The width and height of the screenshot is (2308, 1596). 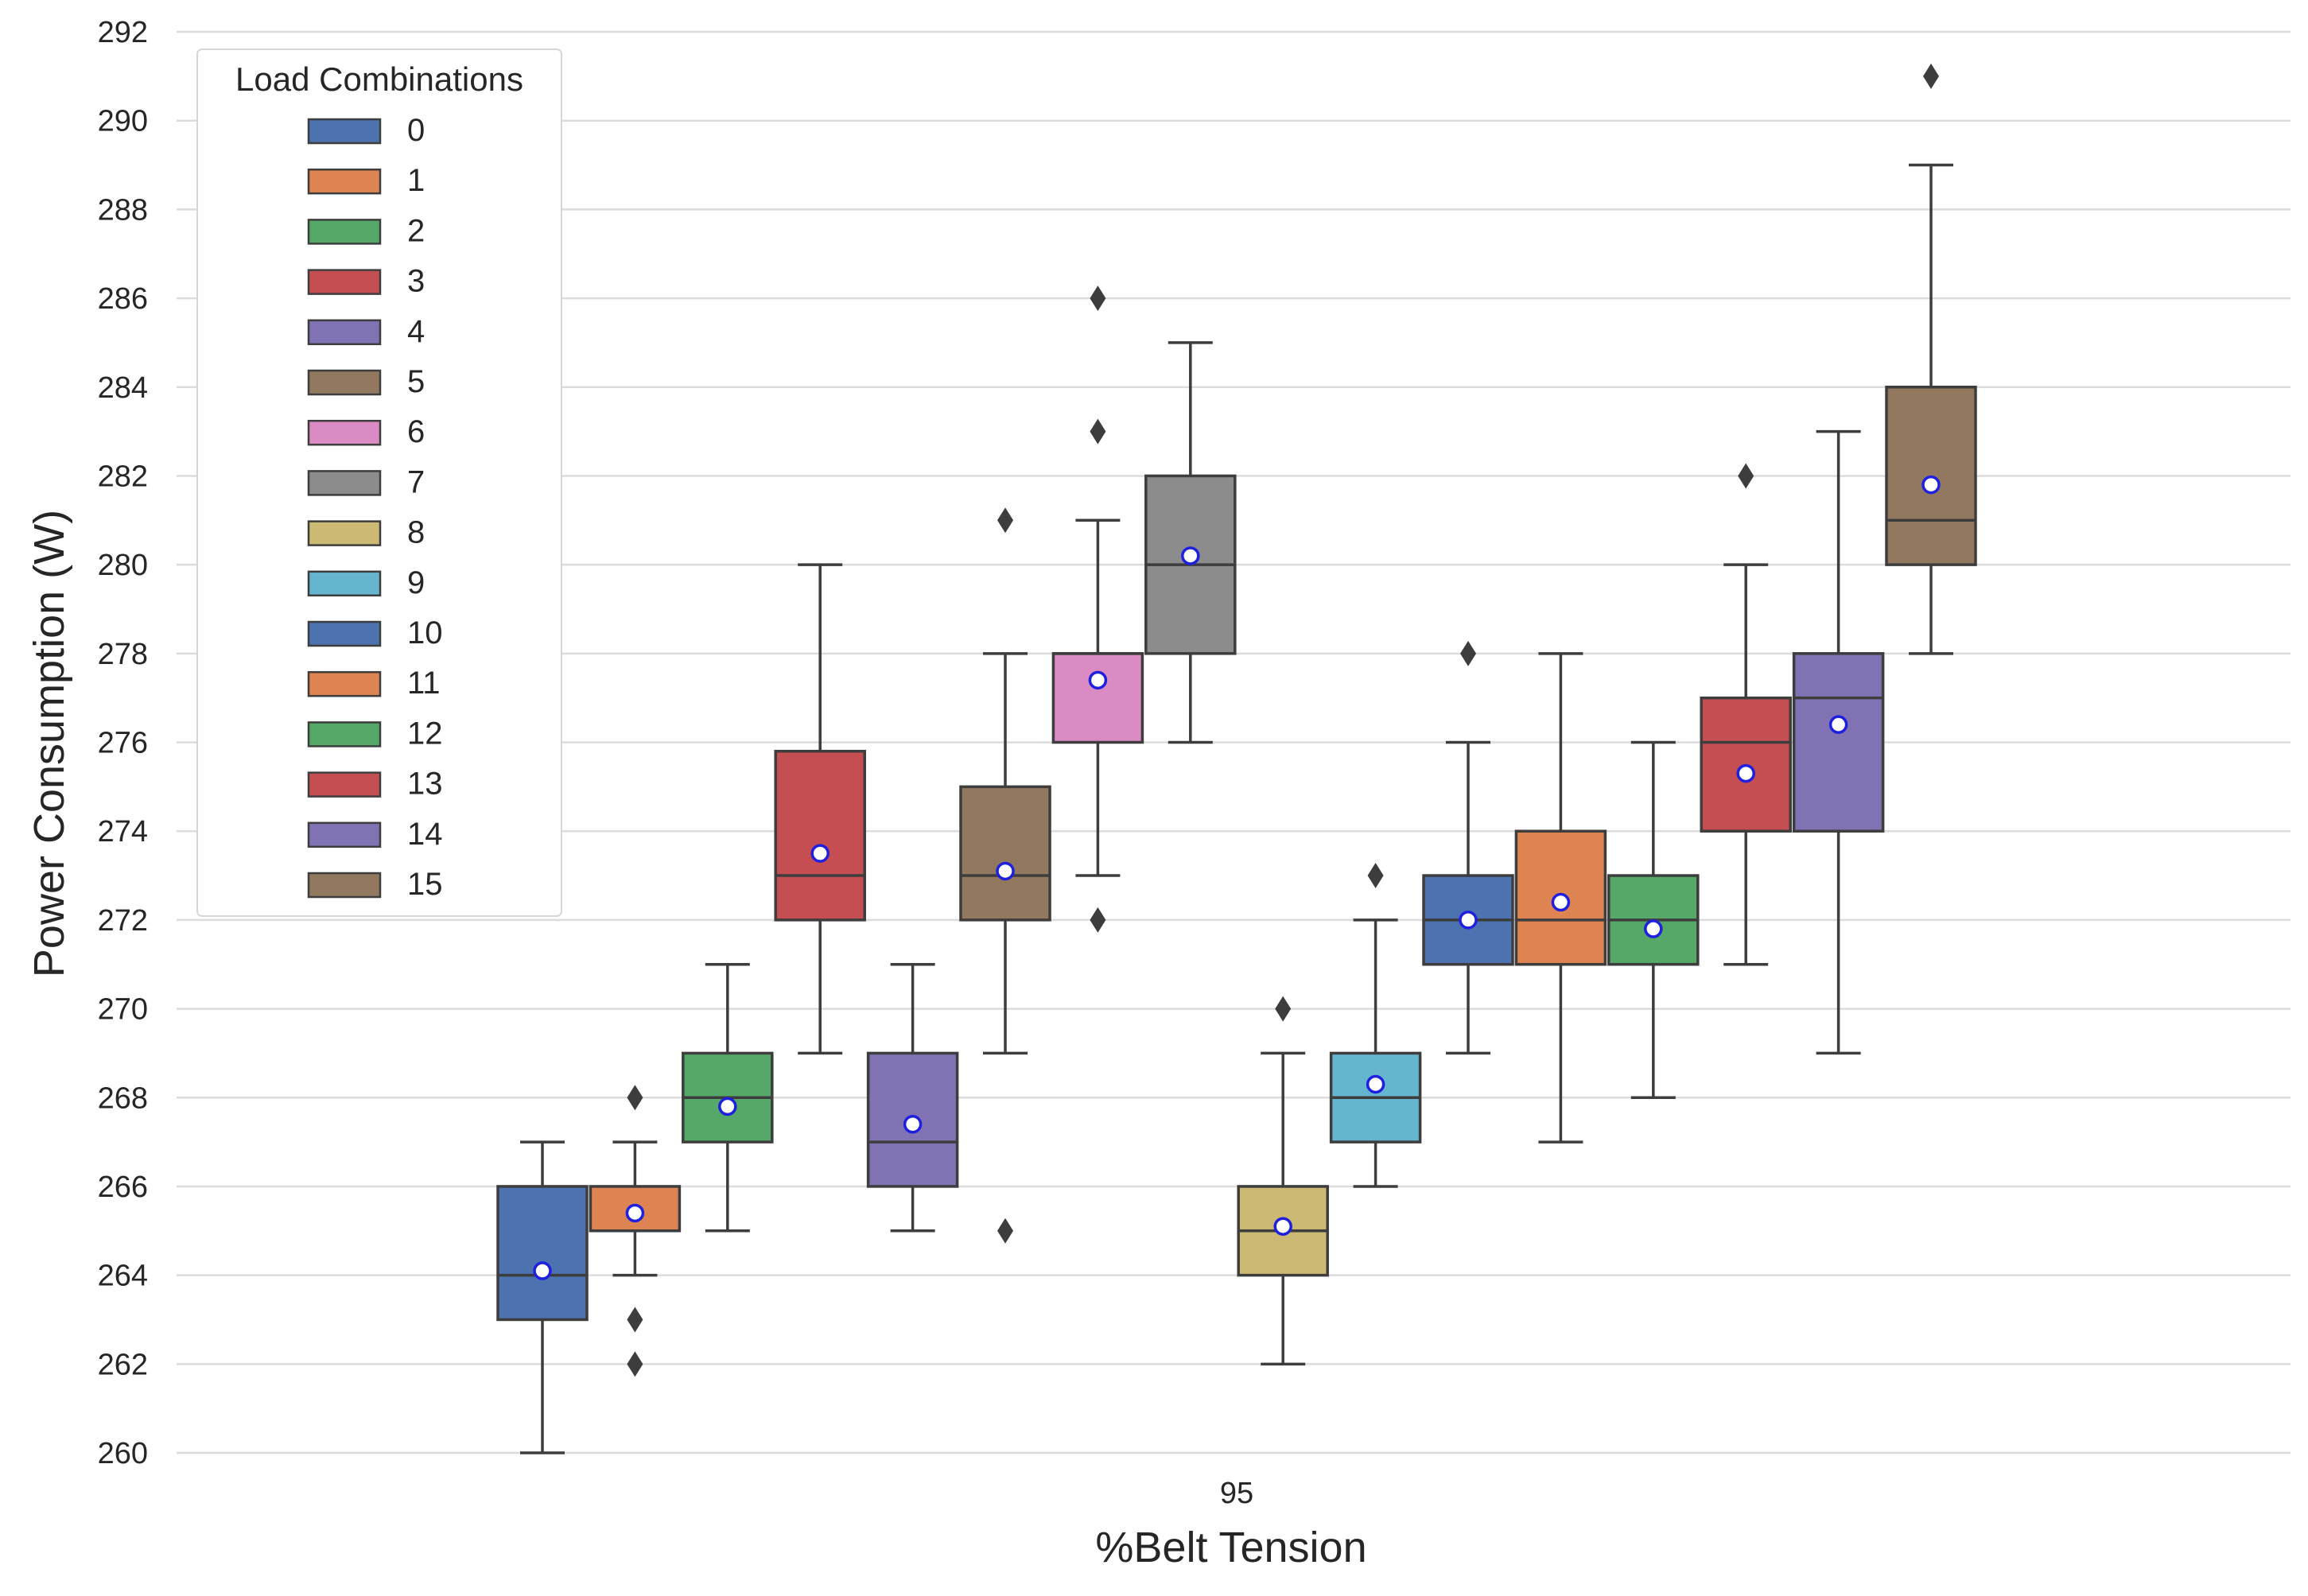 What do you see at coordinates (123, 1454) in the screenshot?
I see `y-tick-label: 260` at bounding box center [123, 1454].